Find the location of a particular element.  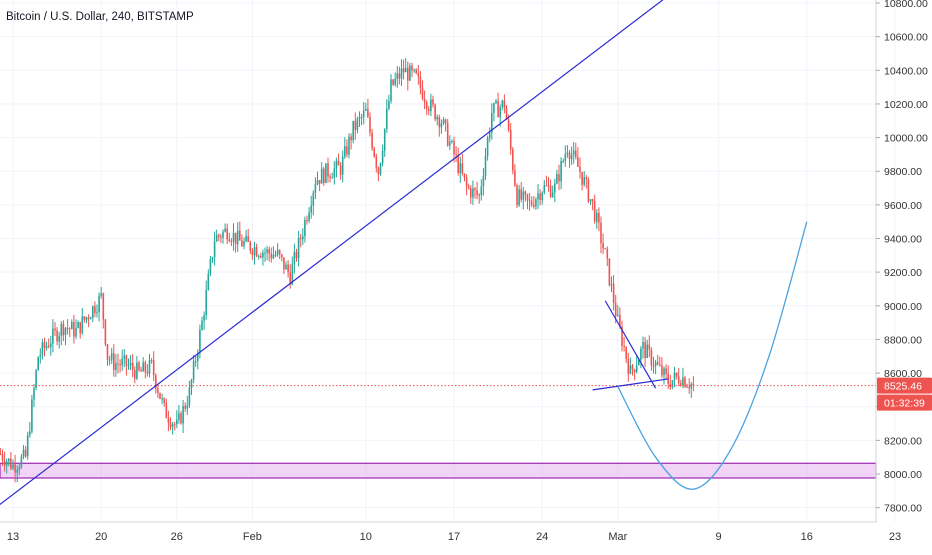

chart-title: Bitcoin / U.S. Dollar, 240, BITSTAMP is located at coordinates (100, 17).